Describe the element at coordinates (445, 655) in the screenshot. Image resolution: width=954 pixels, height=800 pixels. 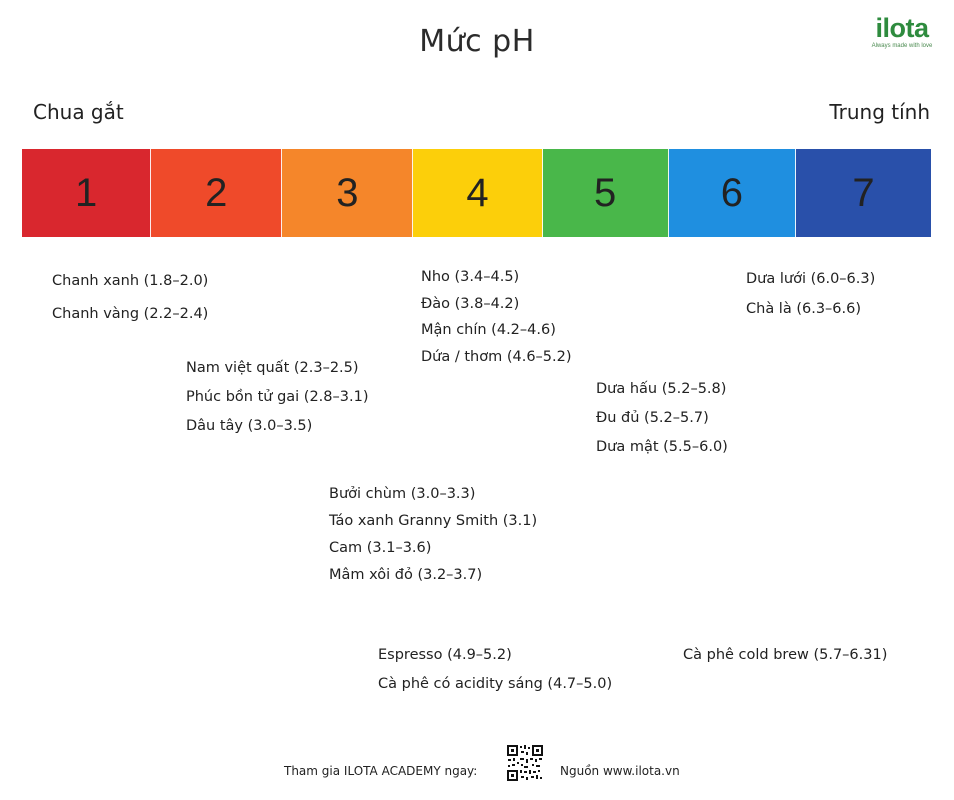
I see `coffee-label: Espresso (4.9–5.2)` at that location.